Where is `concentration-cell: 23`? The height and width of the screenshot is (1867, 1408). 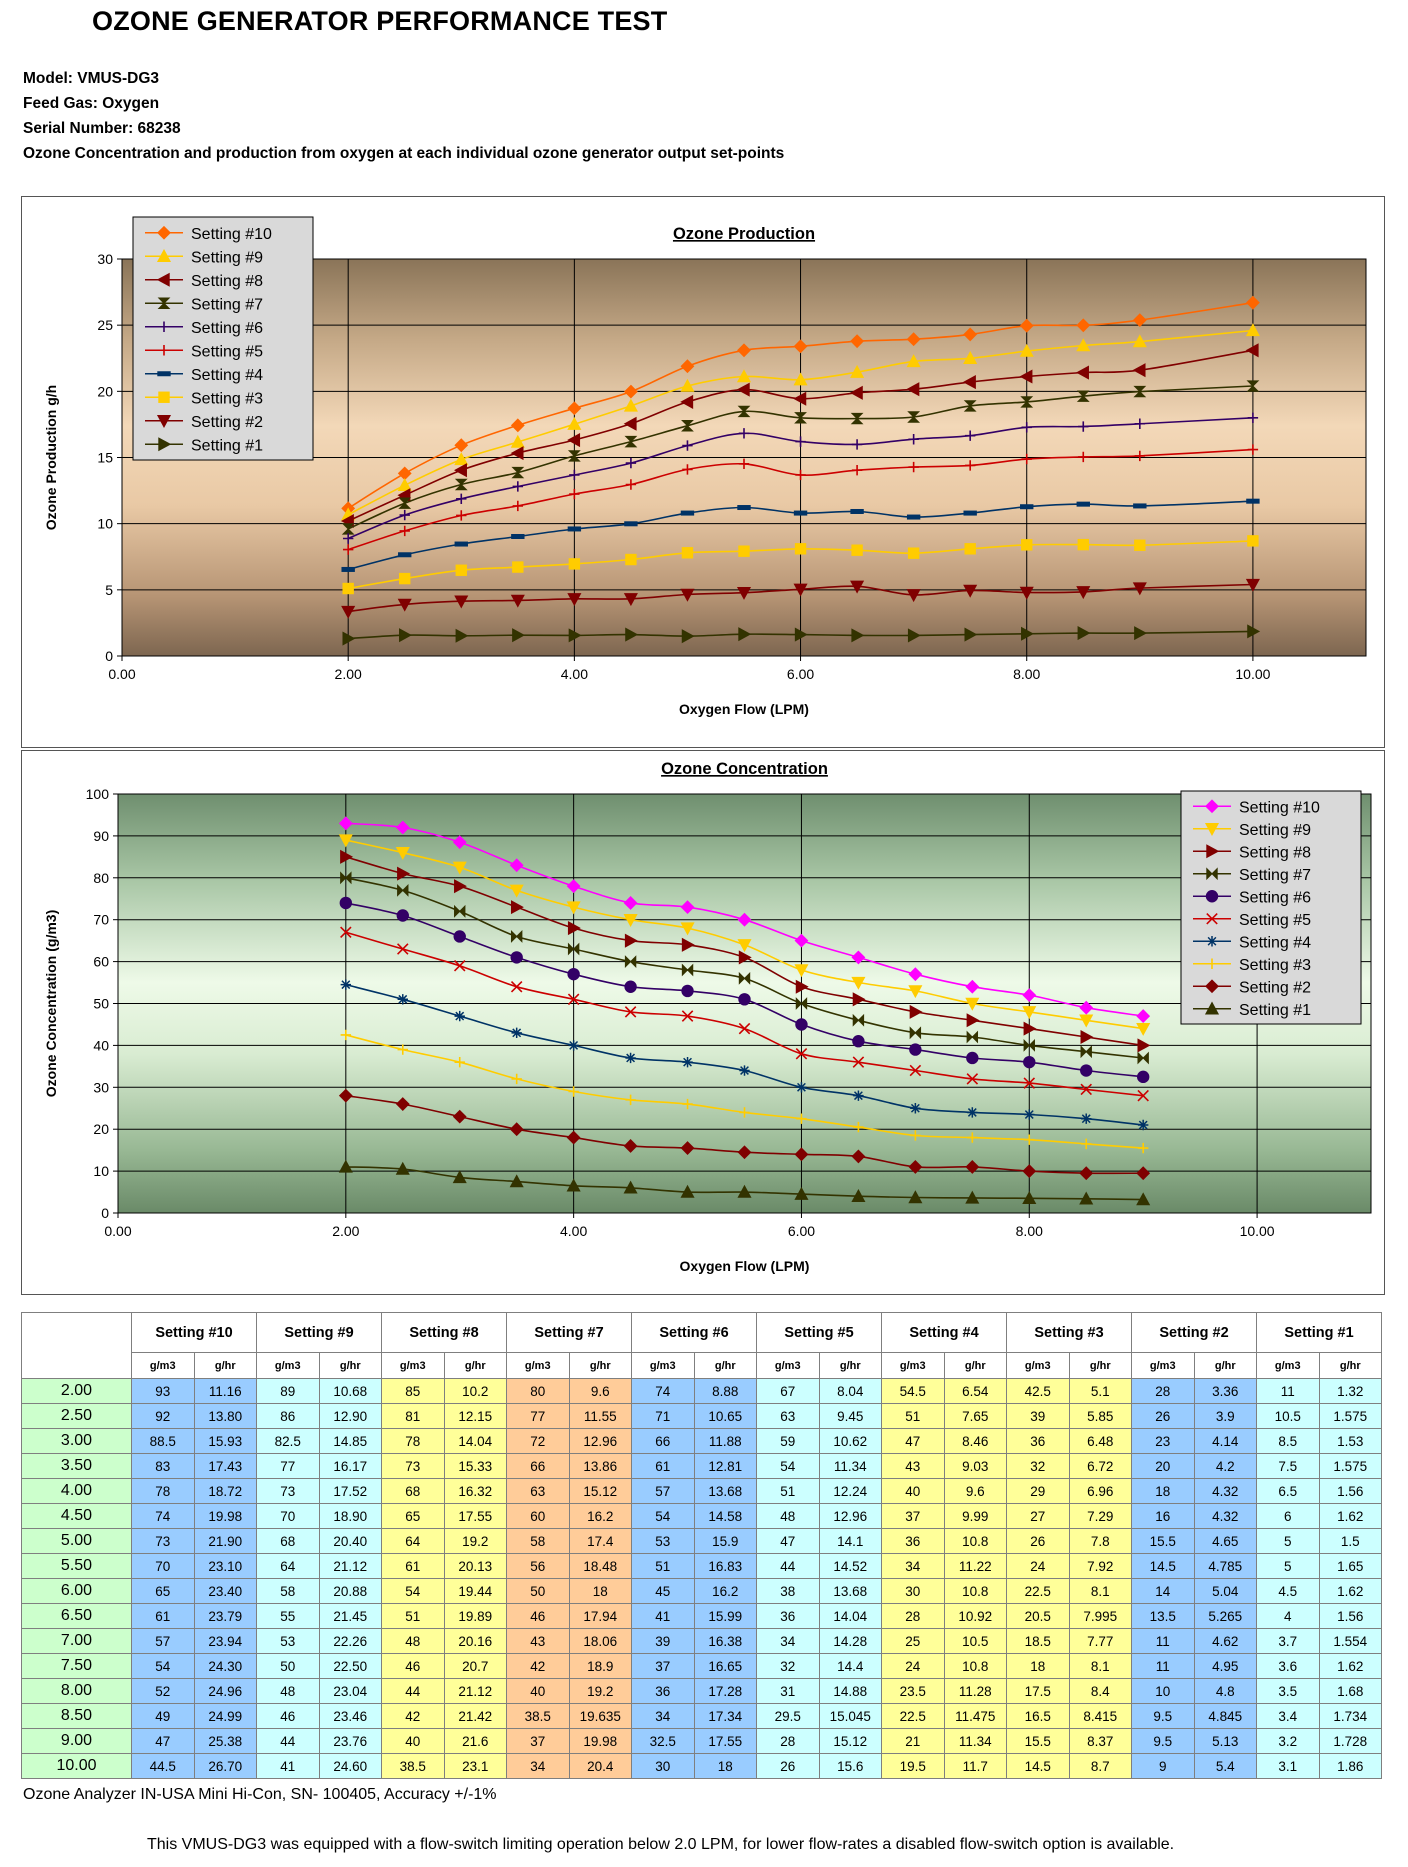
concentration-cell: 23 is located at coordinates (1163, 1441).